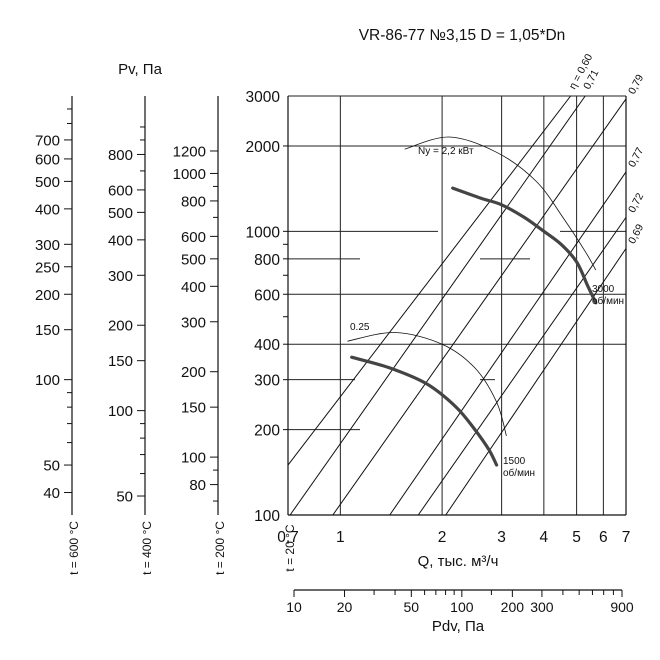 This screenshot has height=660, width=660. What do you see at coordinates (412, 607) in the screenshot?
I see `pdv-axis-label: 50` at bounding box center [412, 607].